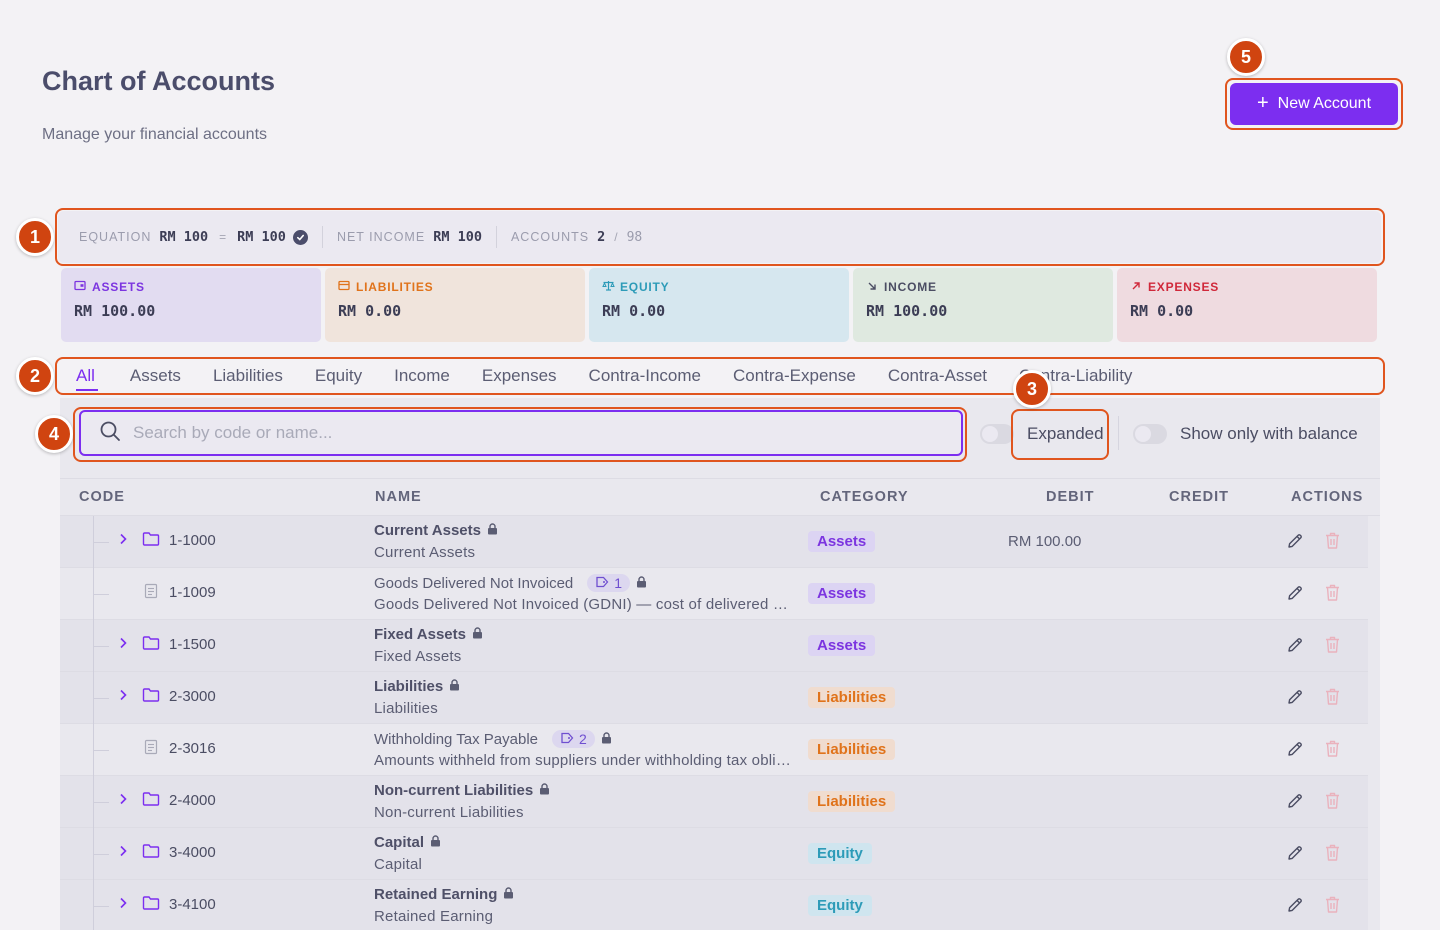 Image resolution: width=1440 pixels, height=930 pixels. Describe the element at coordinates (1246, 57) in the screenshot. I see `annotation-marker-5: 5` at that location.